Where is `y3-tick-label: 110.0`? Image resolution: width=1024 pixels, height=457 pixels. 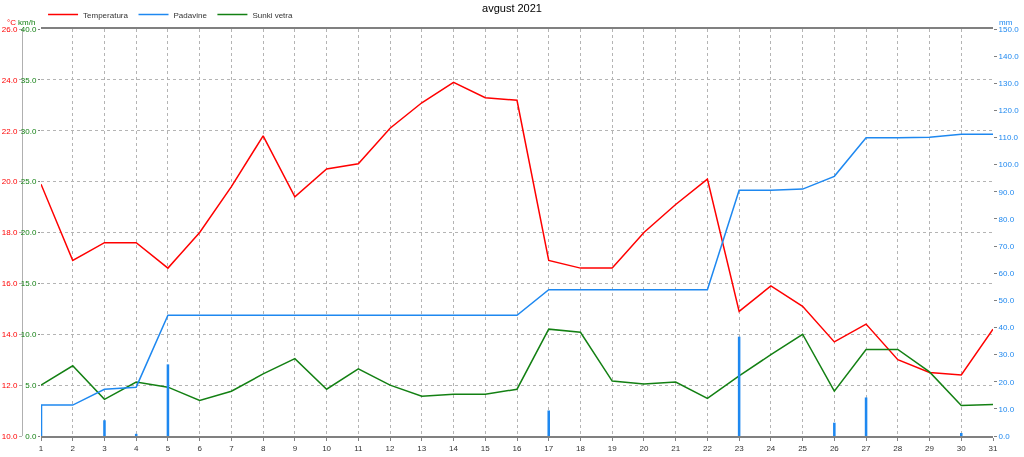 y3-tick-label: 110.0 is located at coordinates (1008, 138).